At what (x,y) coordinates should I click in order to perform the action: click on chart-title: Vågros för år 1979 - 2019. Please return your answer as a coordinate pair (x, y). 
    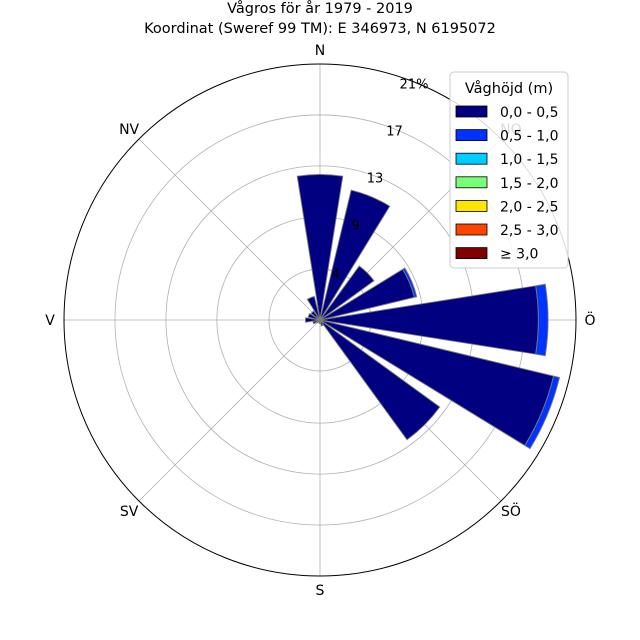
    Looking at the image, I should click on (320, 8).